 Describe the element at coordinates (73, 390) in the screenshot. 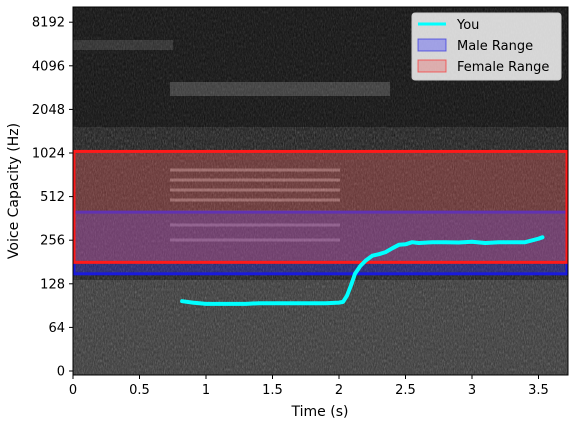

I see `x-tick-label: 0` at that location.